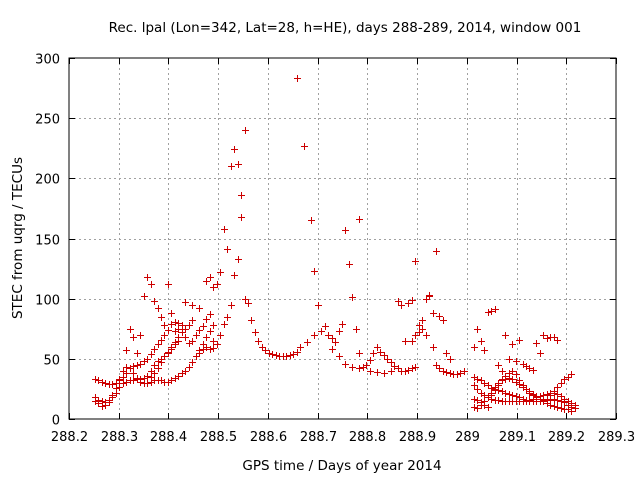 The width and height of the screenshot is (640, 480). What do you see at coordinates (367, 437) in the screenshot?
I see `x-tick-label: 288.8` at bounding box center [367, 437].